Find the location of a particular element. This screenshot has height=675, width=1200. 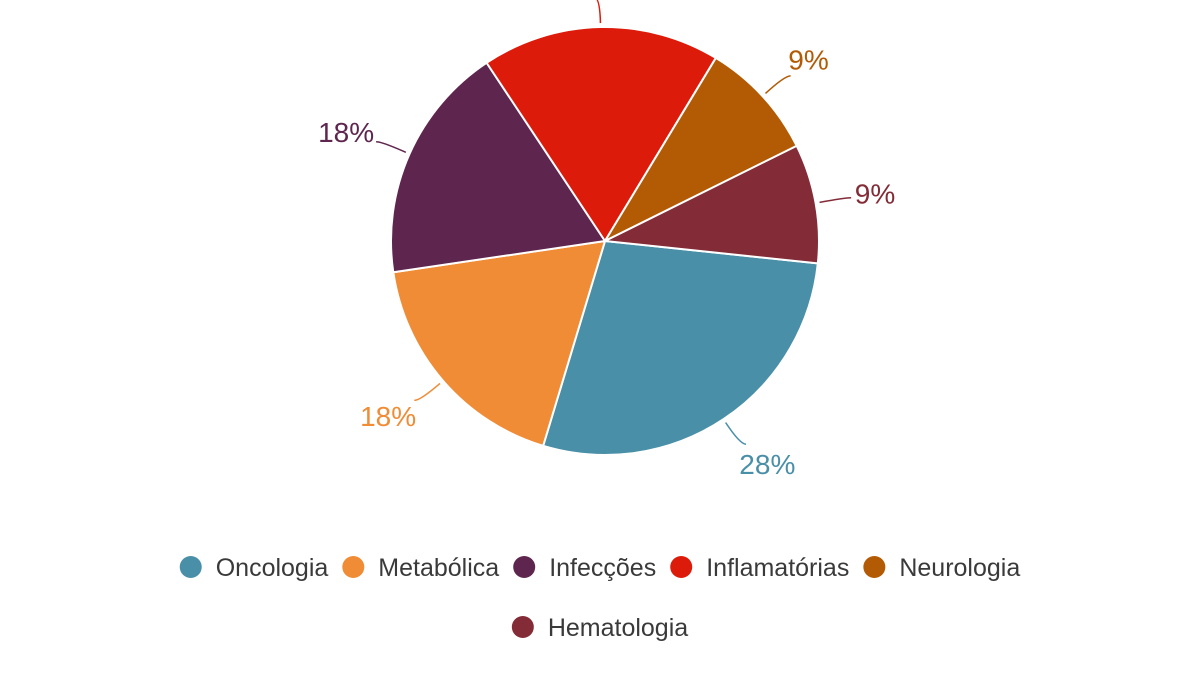

pie-slice-infecções is located at coordinates (498, 167).